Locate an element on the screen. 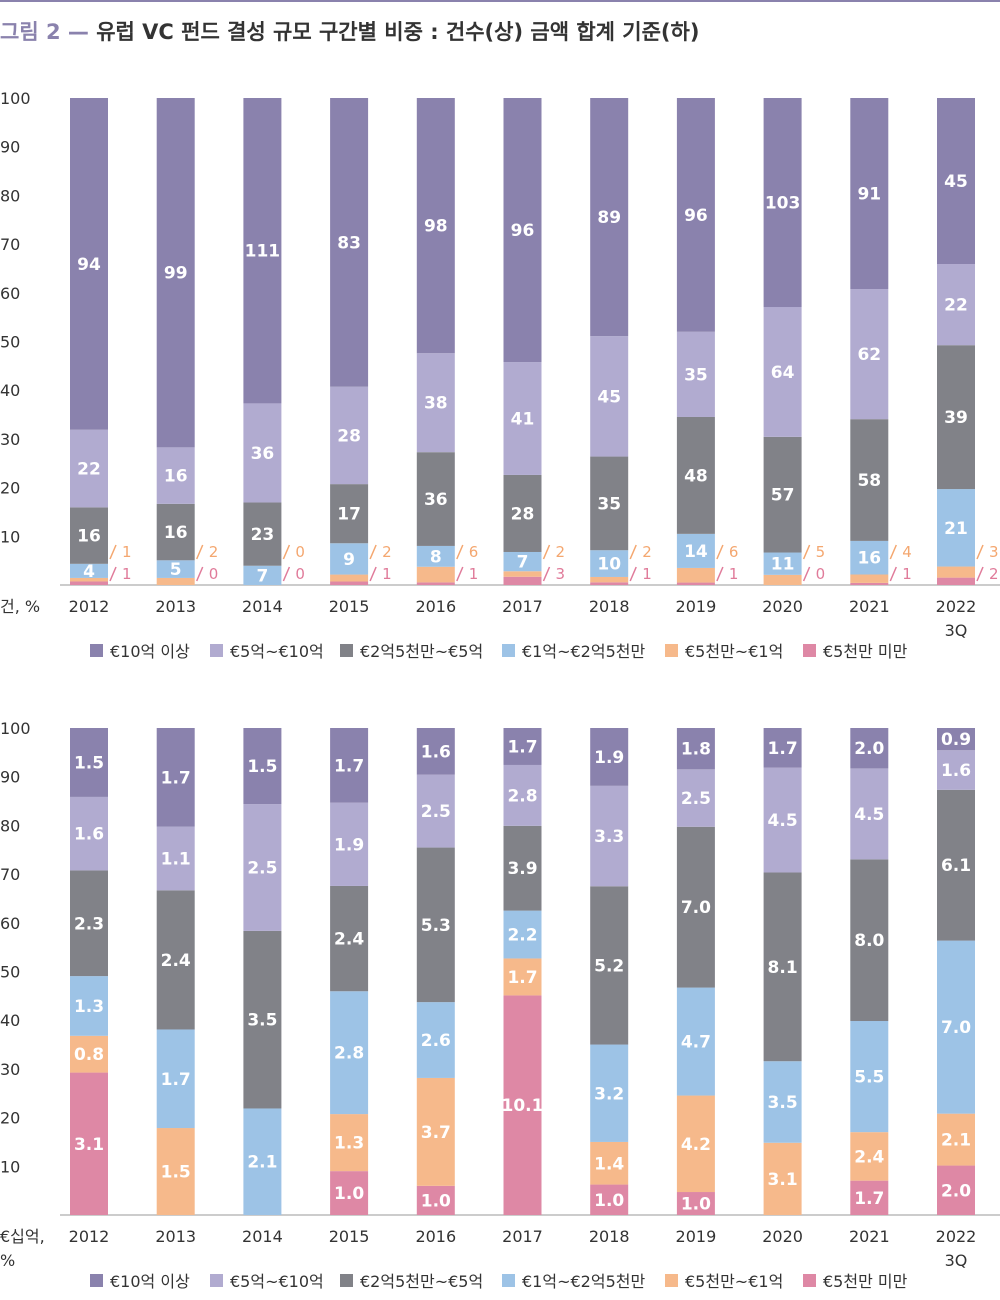 This screenshot has height=1300, width=1000. data-label-small: 2 is located at coordinates (561, 552).